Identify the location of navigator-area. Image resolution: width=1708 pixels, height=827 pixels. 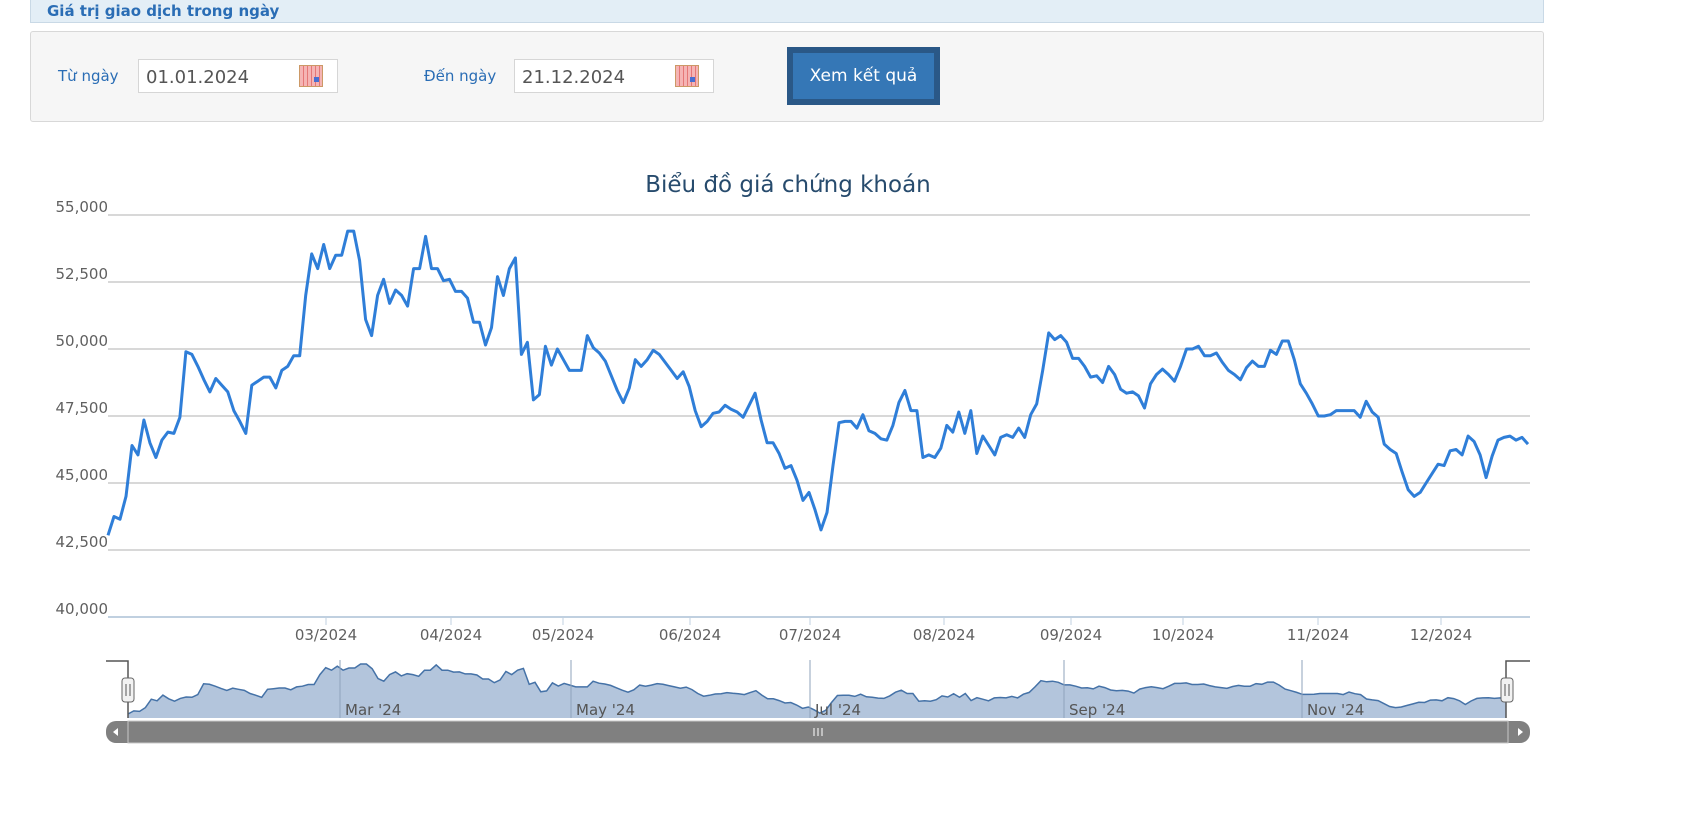
(817, 691).